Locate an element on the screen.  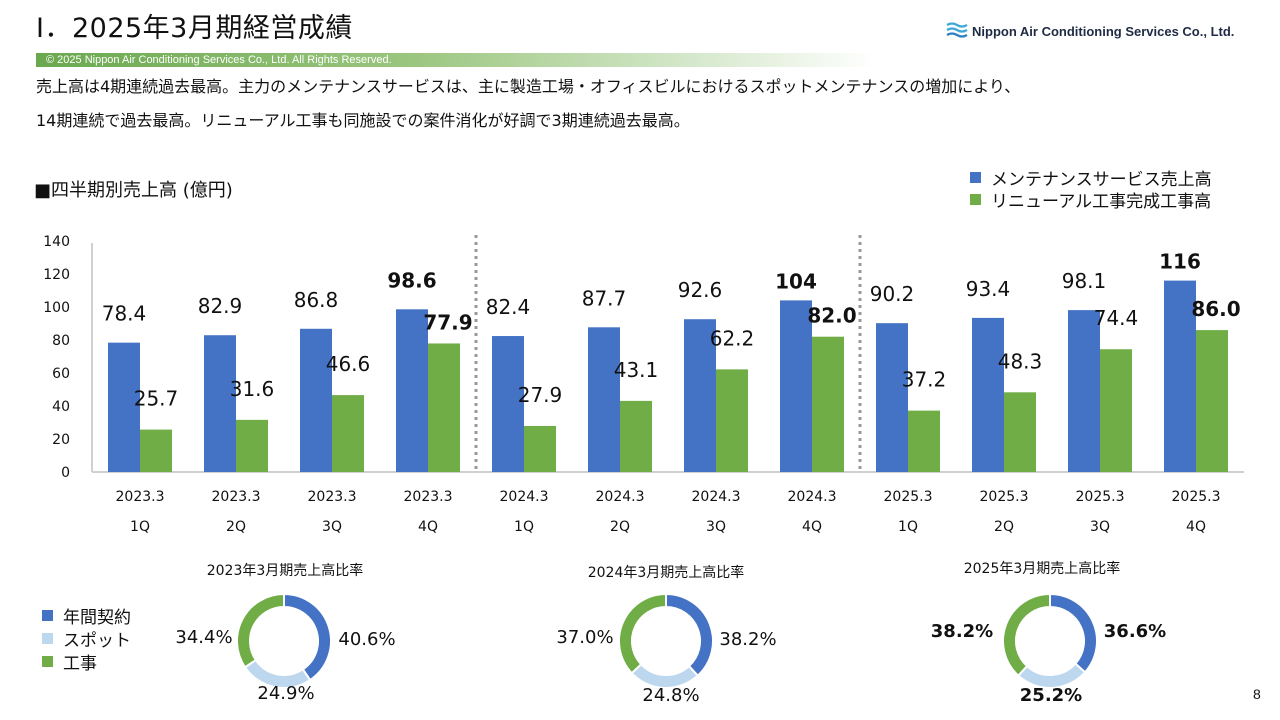
data-label-maintenance: 82.4 is located at coordinates (508, 307).